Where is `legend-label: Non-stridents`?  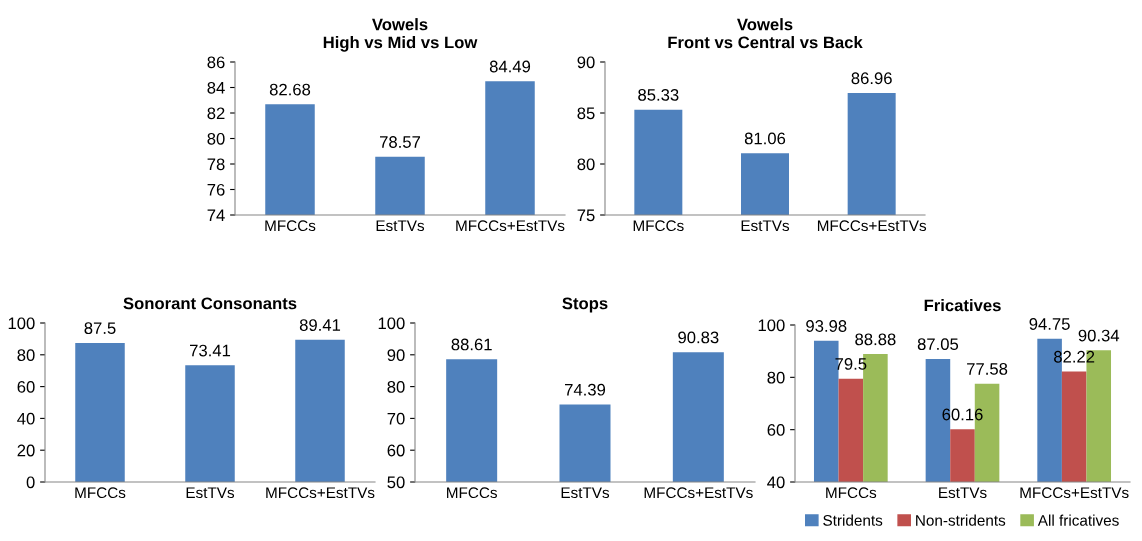 legend-label: Non-stridents is located at coordinates (961, 520).